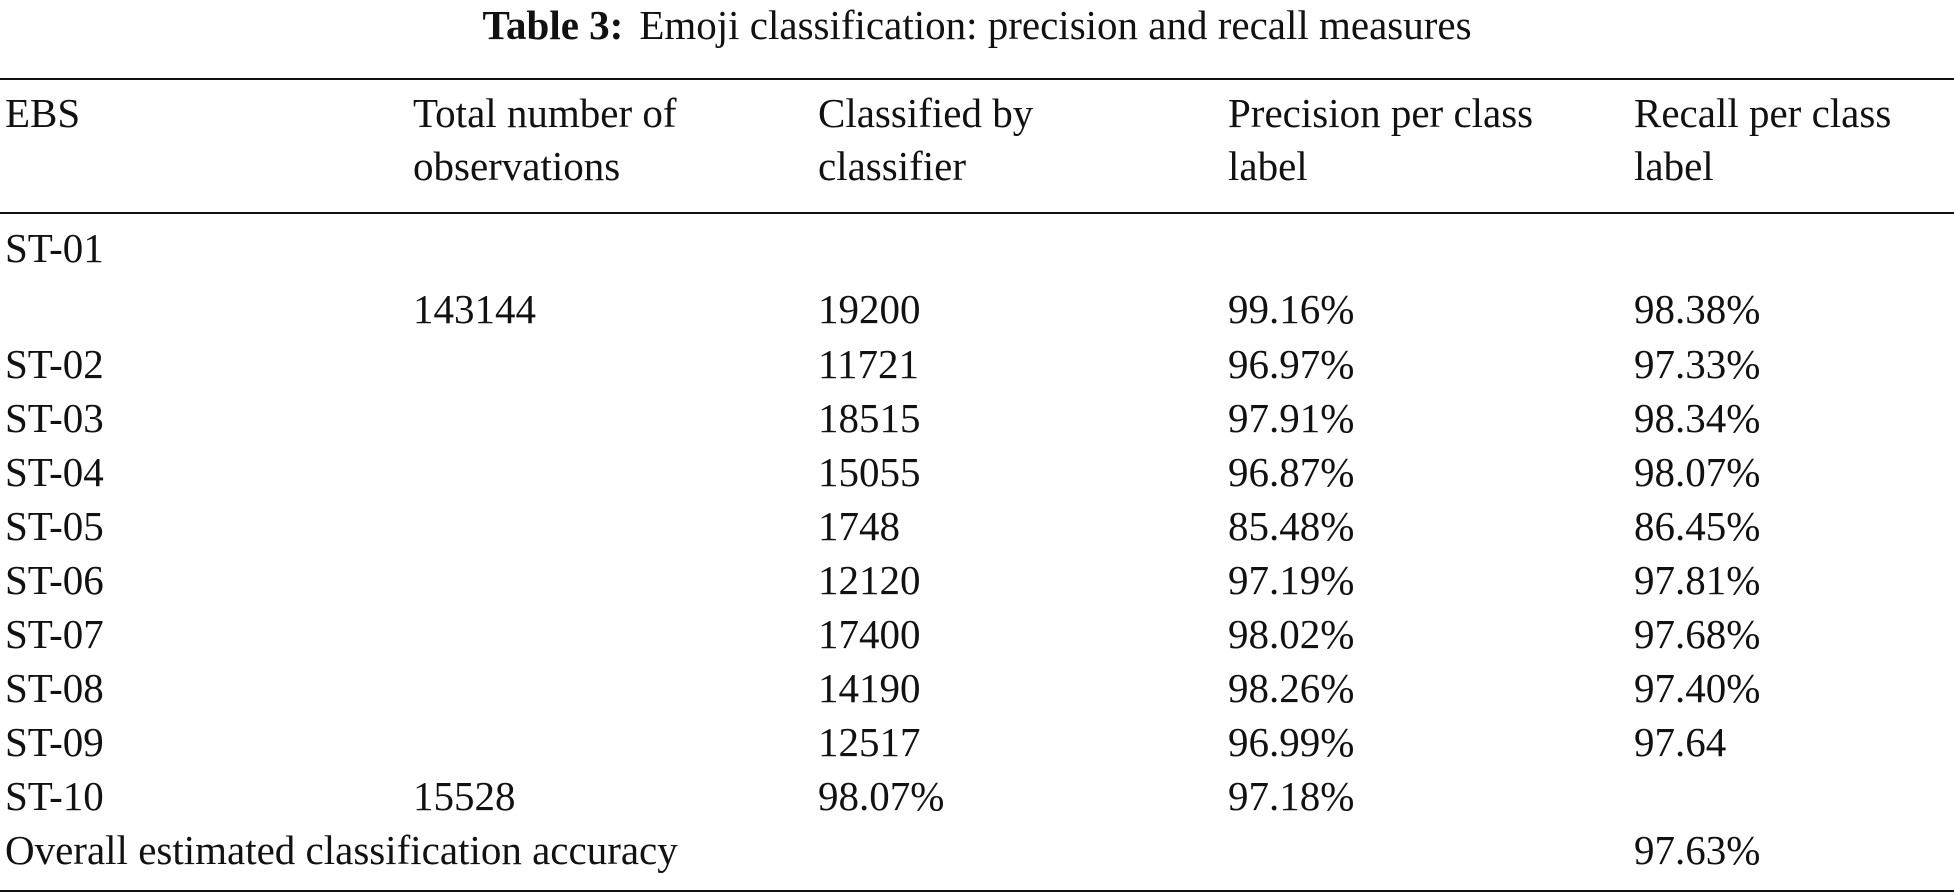 The height and width of the screenshot is (896, 1954). Describe the element at coordinates (1381, 113) in the screenshot. I see `header-precision-line1: Precision per class` at that location.